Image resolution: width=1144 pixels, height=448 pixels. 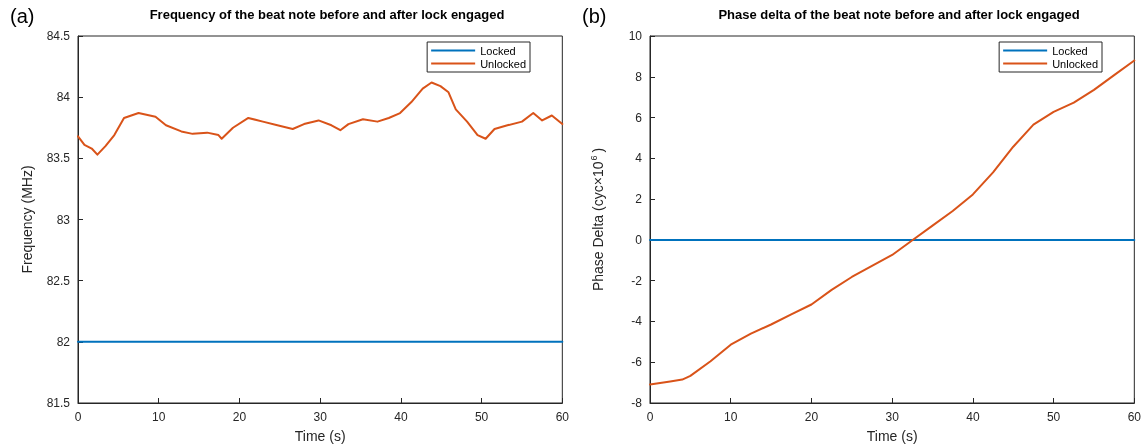 I want to click on y-tick-label: 6, so click(x=639, y=117).